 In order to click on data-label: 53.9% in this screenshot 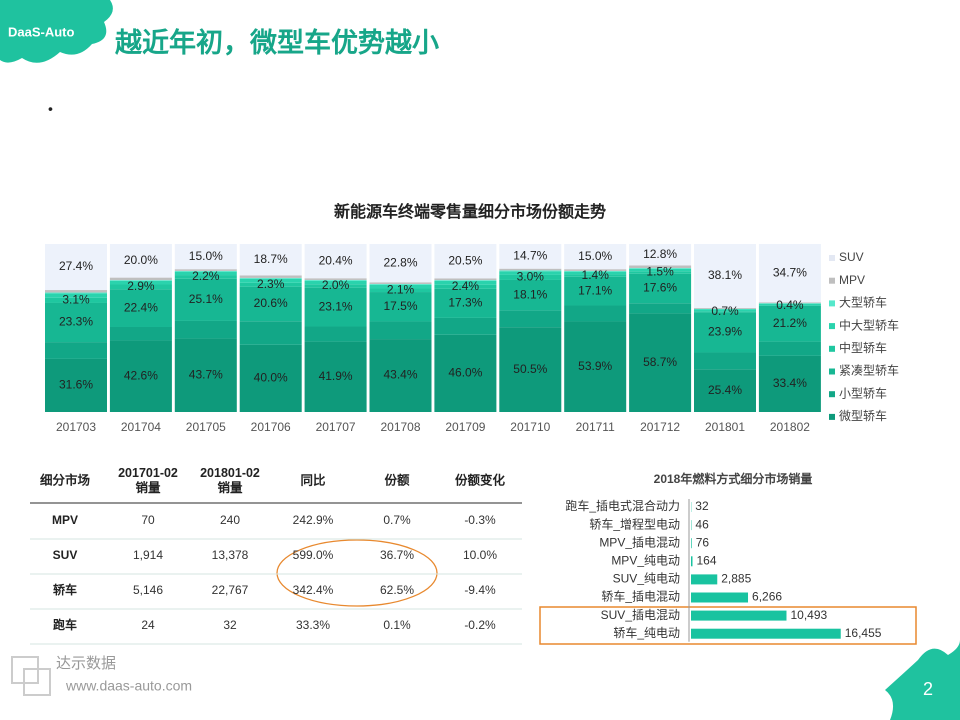, I will do `click(595, 366)`.